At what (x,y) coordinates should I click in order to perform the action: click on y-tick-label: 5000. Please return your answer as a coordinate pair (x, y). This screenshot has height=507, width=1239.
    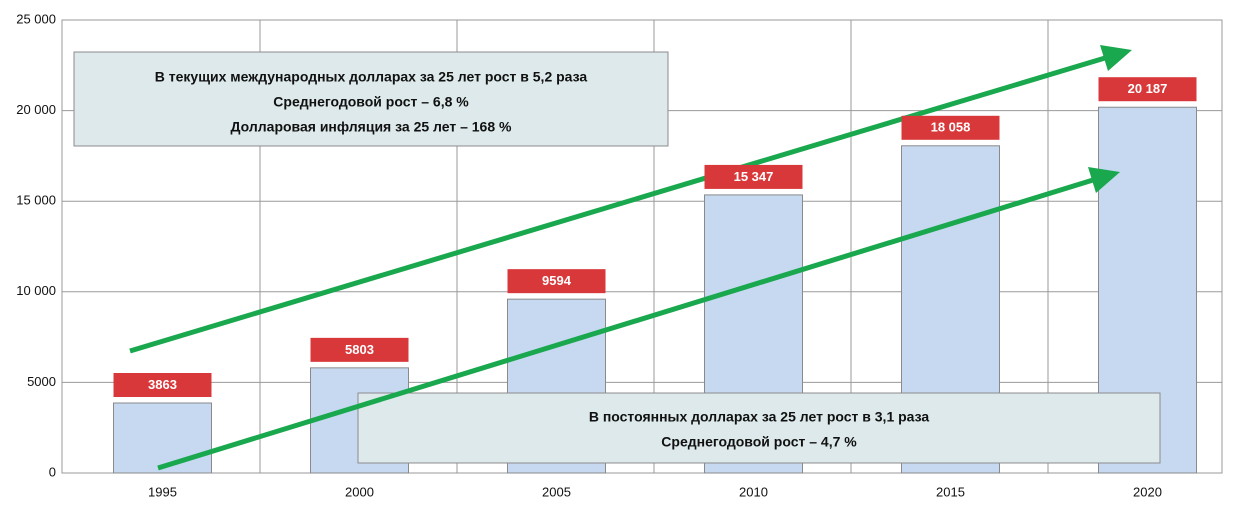
    Looking at the image, I should click on (41, 381).